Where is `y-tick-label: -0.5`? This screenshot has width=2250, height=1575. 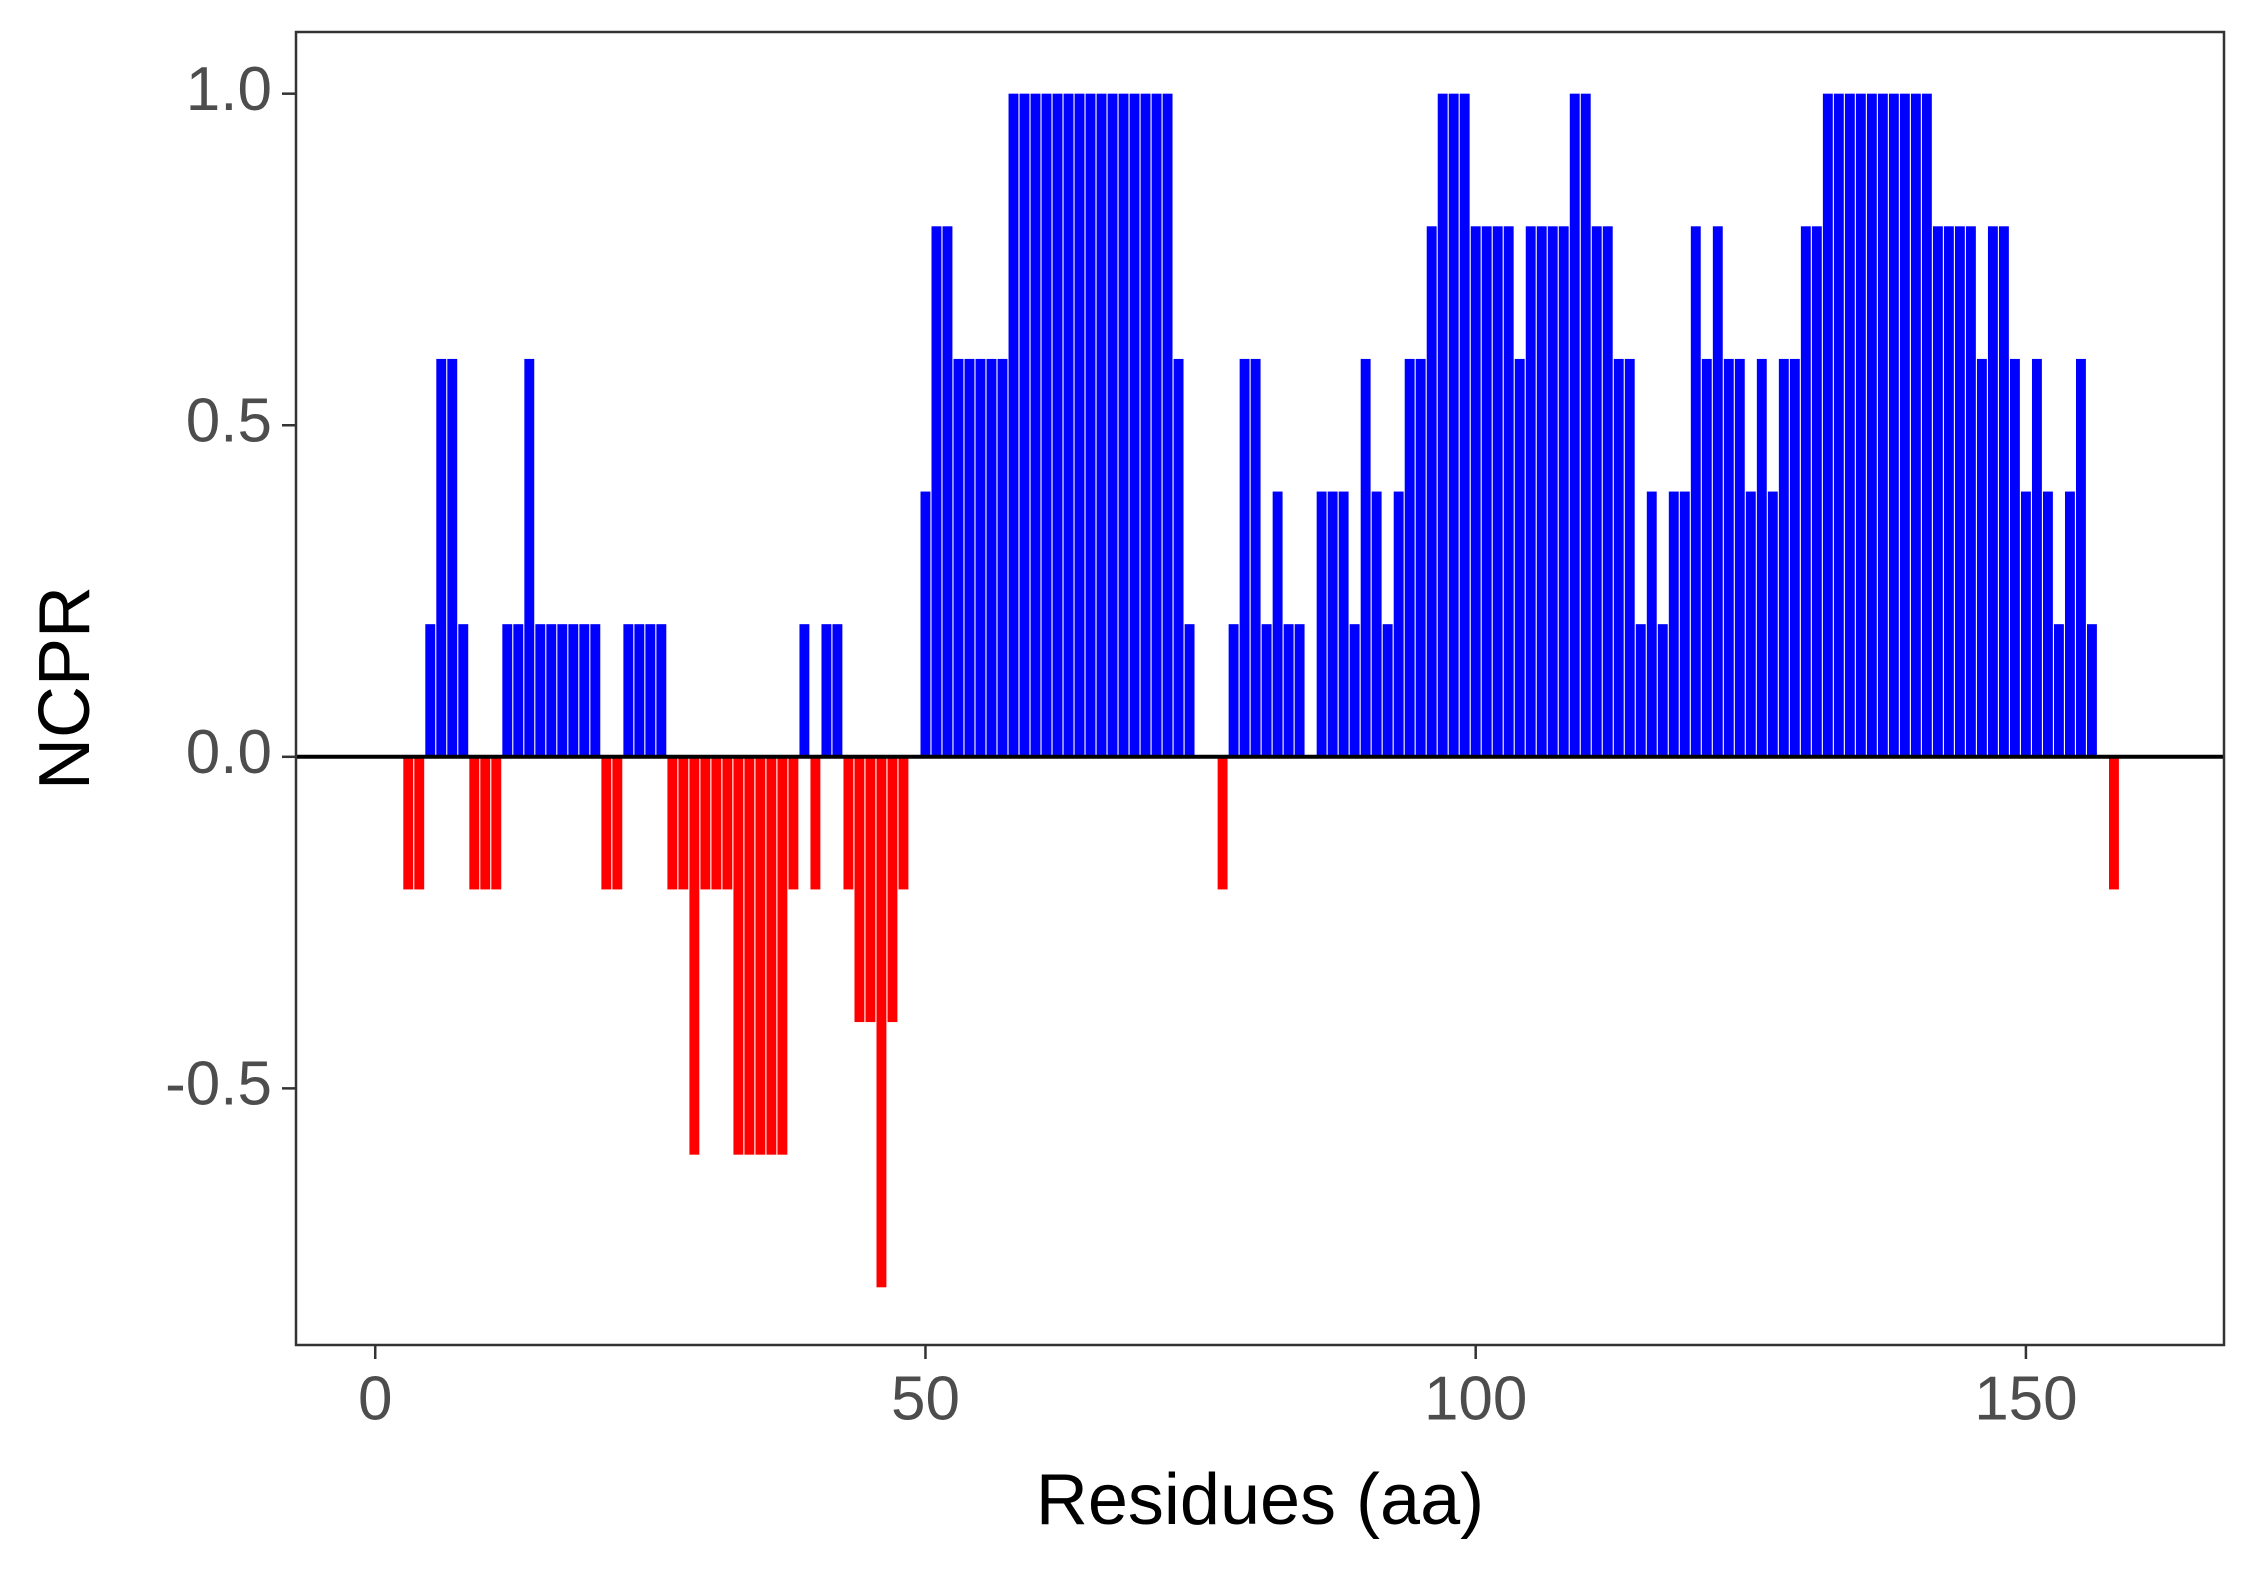
y-tick-label: -0.5 is located at coordinates (218, 1084).